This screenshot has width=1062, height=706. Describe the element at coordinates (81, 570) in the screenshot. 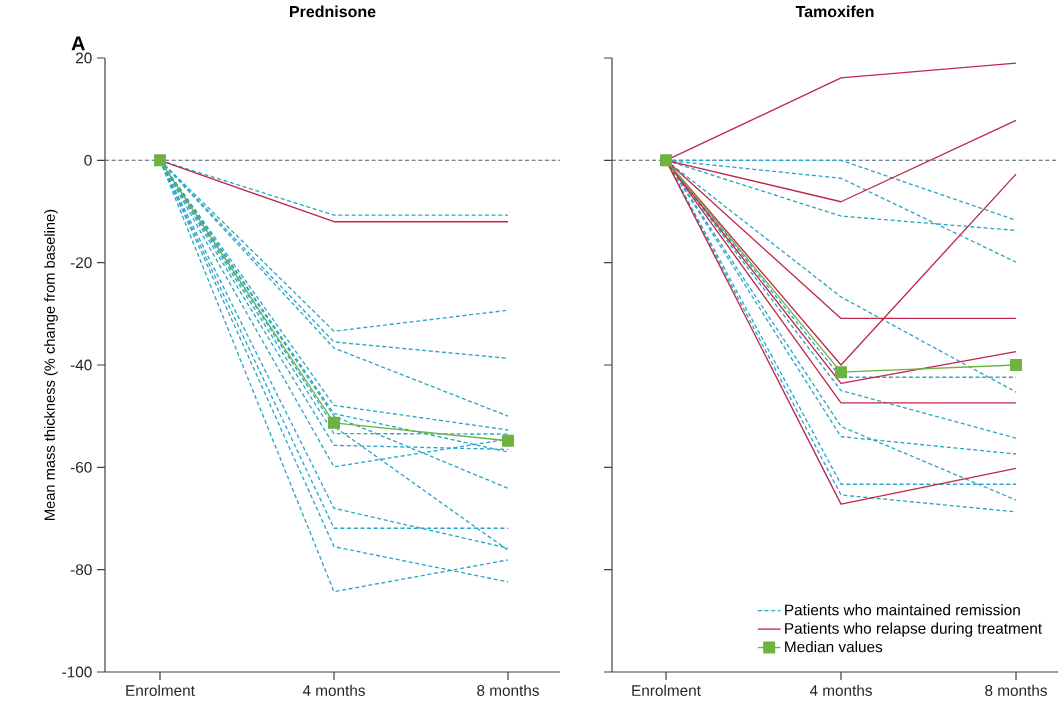

I see `y-tick-label: -80` at that location.